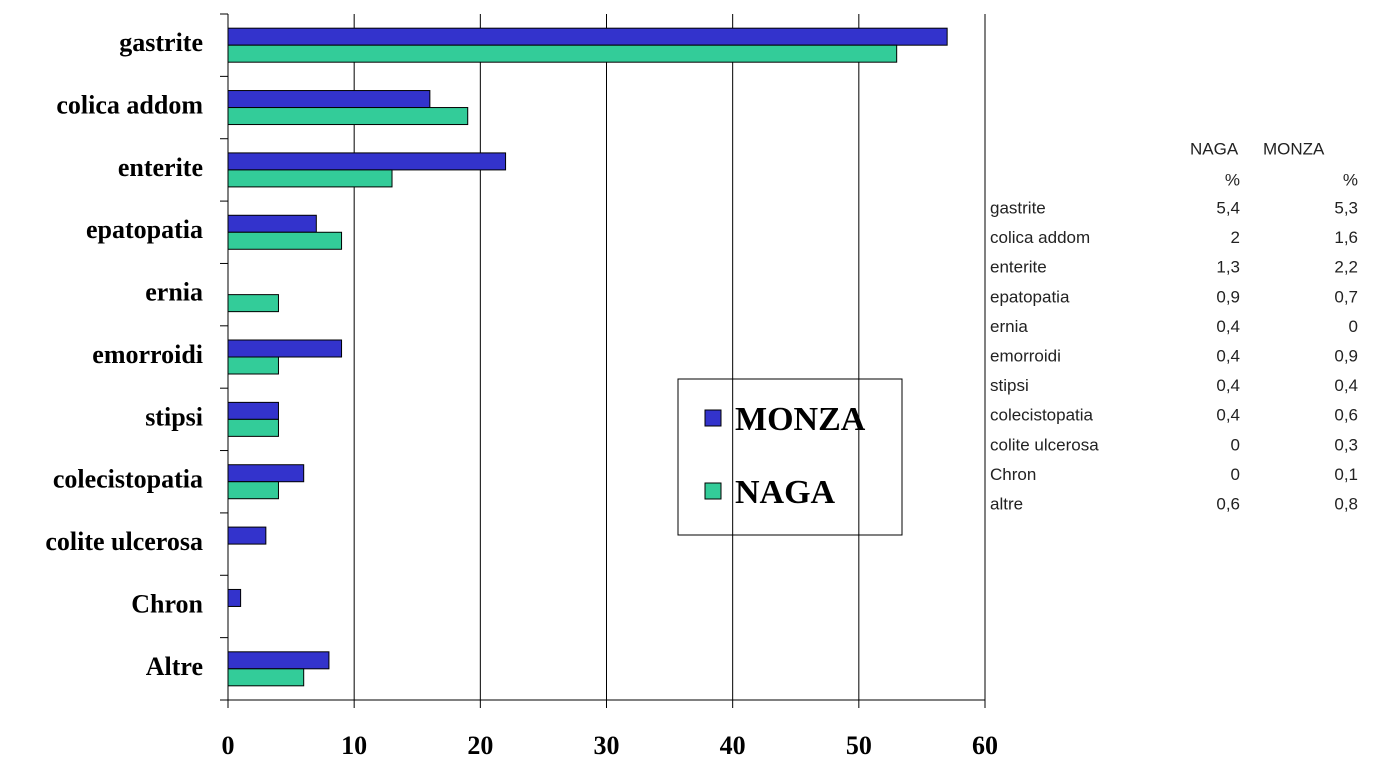 Image resolution: width=1378 pixels, height=761 pixels. Describe the element at coordinates (1042, 415) in the screenshot. I see `table-cell: colecistopatia` at that location.